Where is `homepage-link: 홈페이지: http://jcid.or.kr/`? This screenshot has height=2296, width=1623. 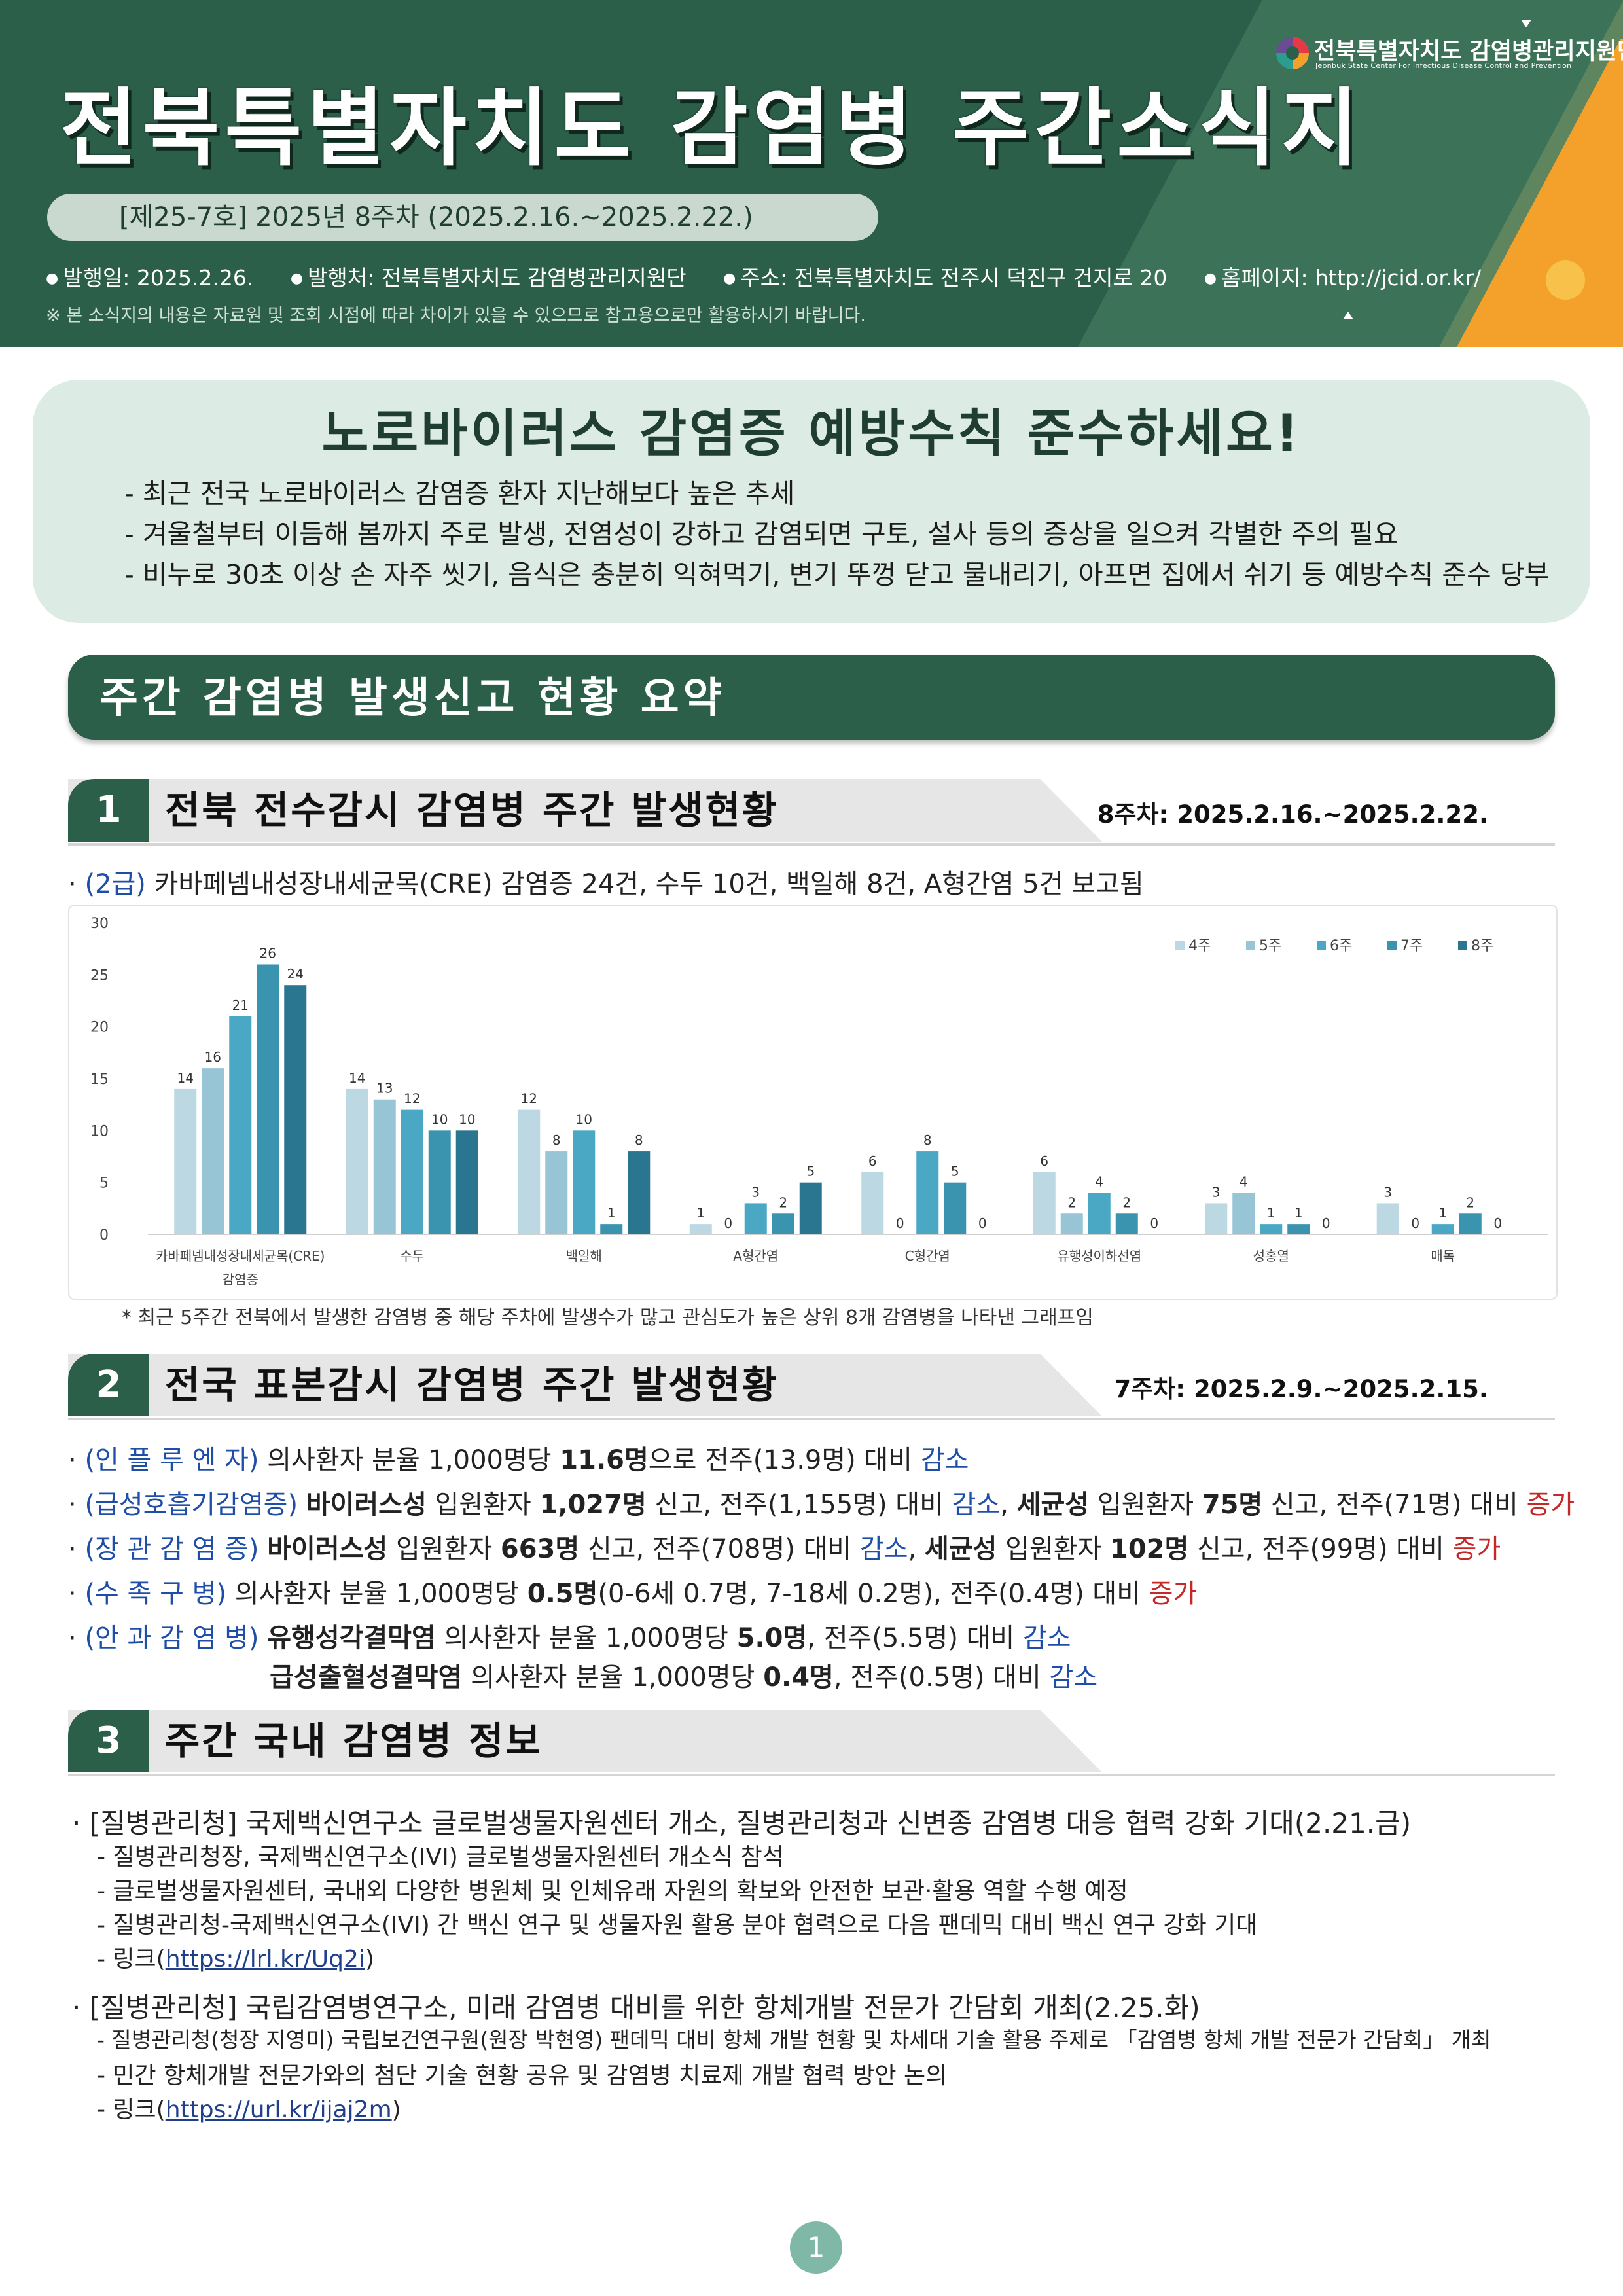 homepage-link: 홈페이지: http://jcid.or.kr/ is located at coordinates (1343, 278).